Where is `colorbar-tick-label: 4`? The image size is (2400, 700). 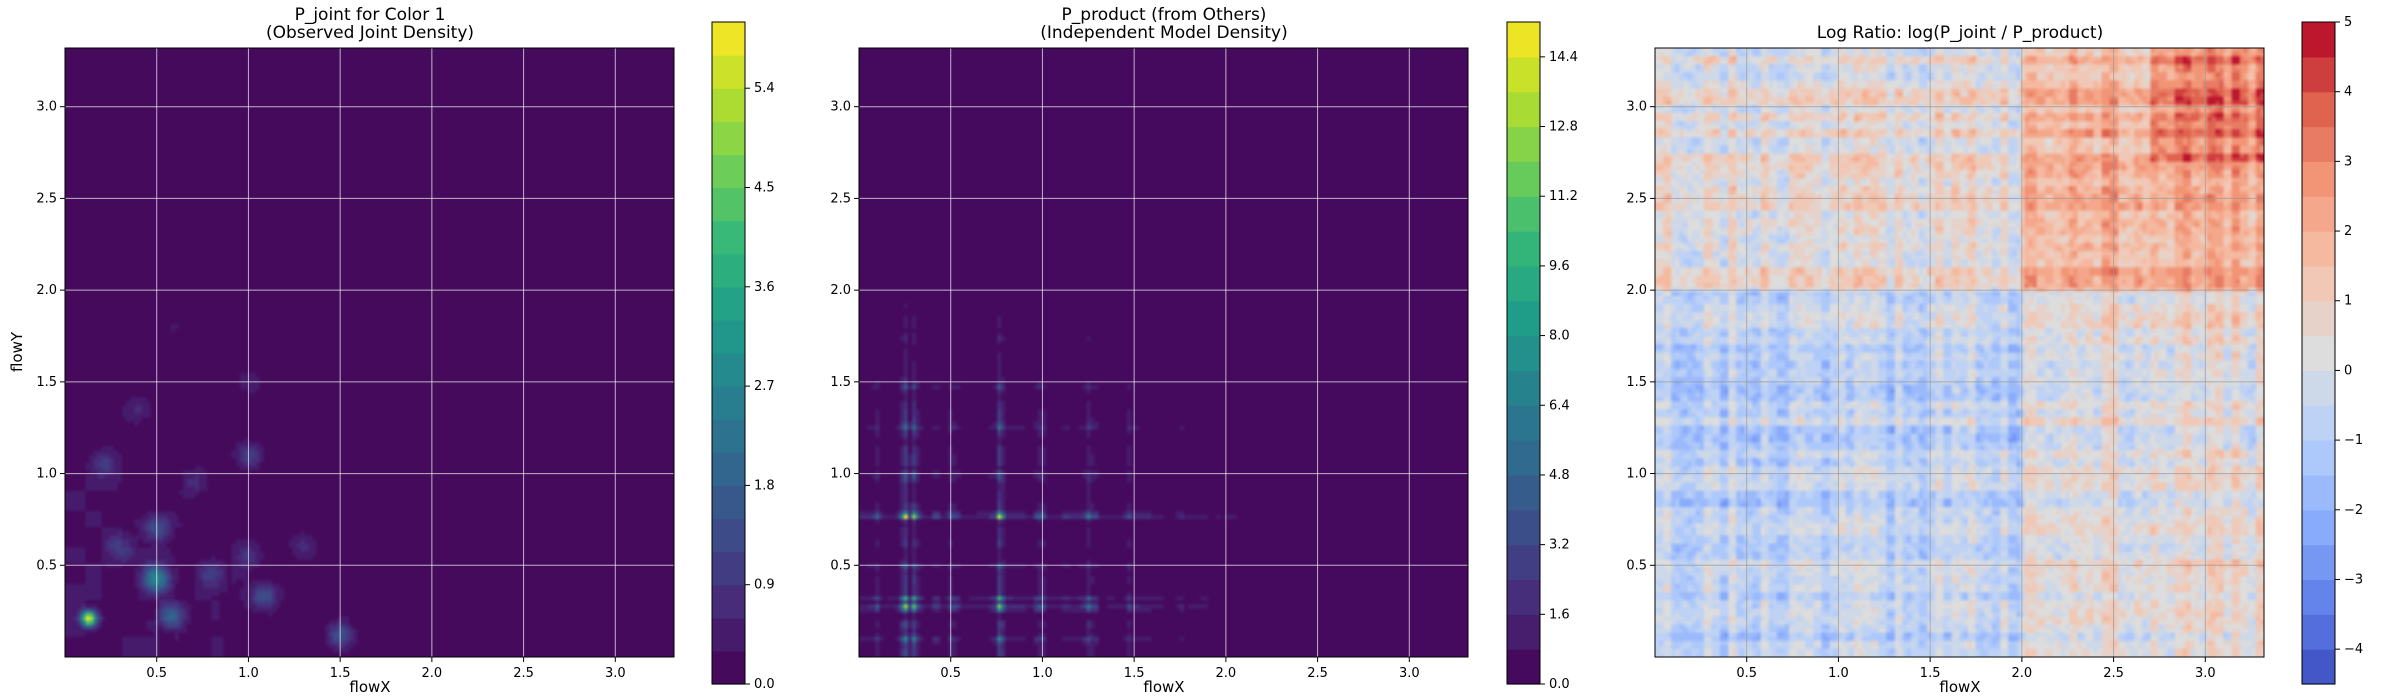
colorbar-tick-label: 4 is located at coordinates (2348, 92).